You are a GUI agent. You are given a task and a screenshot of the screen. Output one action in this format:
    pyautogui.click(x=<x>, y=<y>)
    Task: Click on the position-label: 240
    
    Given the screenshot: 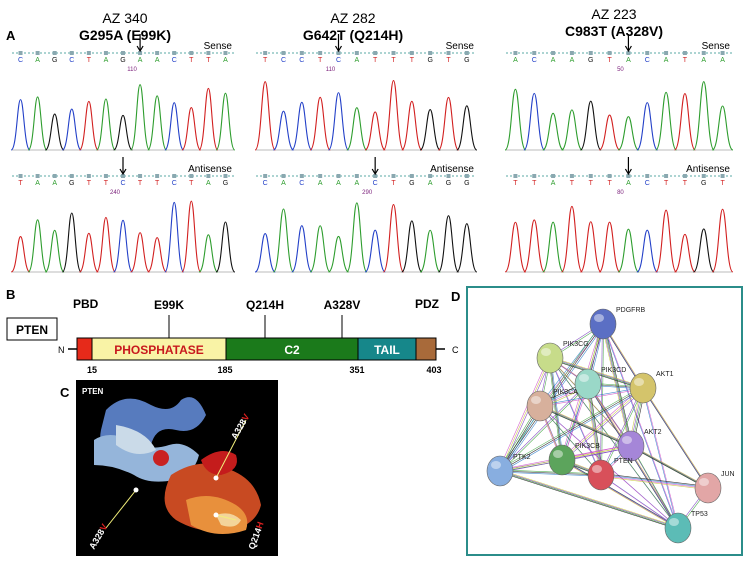 What is the action you would take?
    pyautogui.click(x=115, y=193)
    